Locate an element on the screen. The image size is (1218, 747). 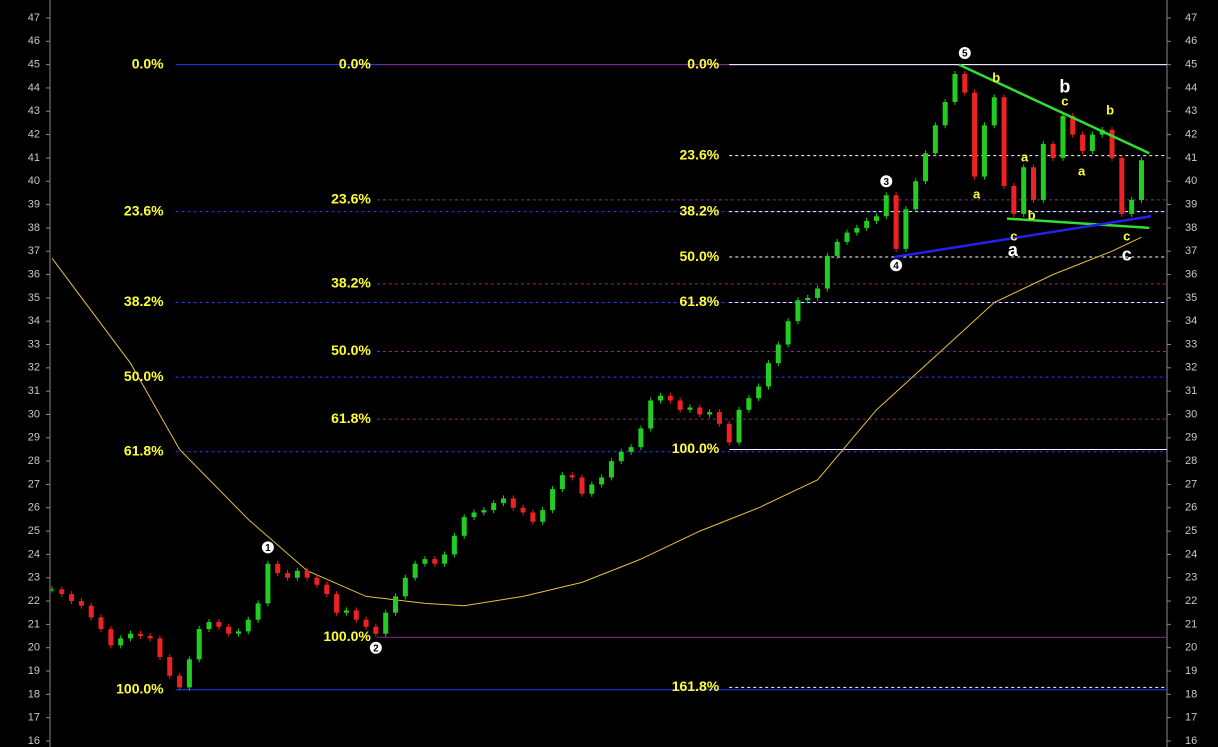
y-tick-label: 20 is located at coordinates (34, 648).